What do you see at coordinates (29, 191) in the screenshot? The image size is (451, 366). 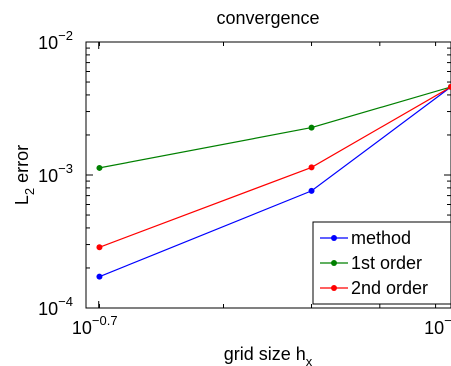 I see `y-axis-label-sub: 2` at bounding box center [29, 191].